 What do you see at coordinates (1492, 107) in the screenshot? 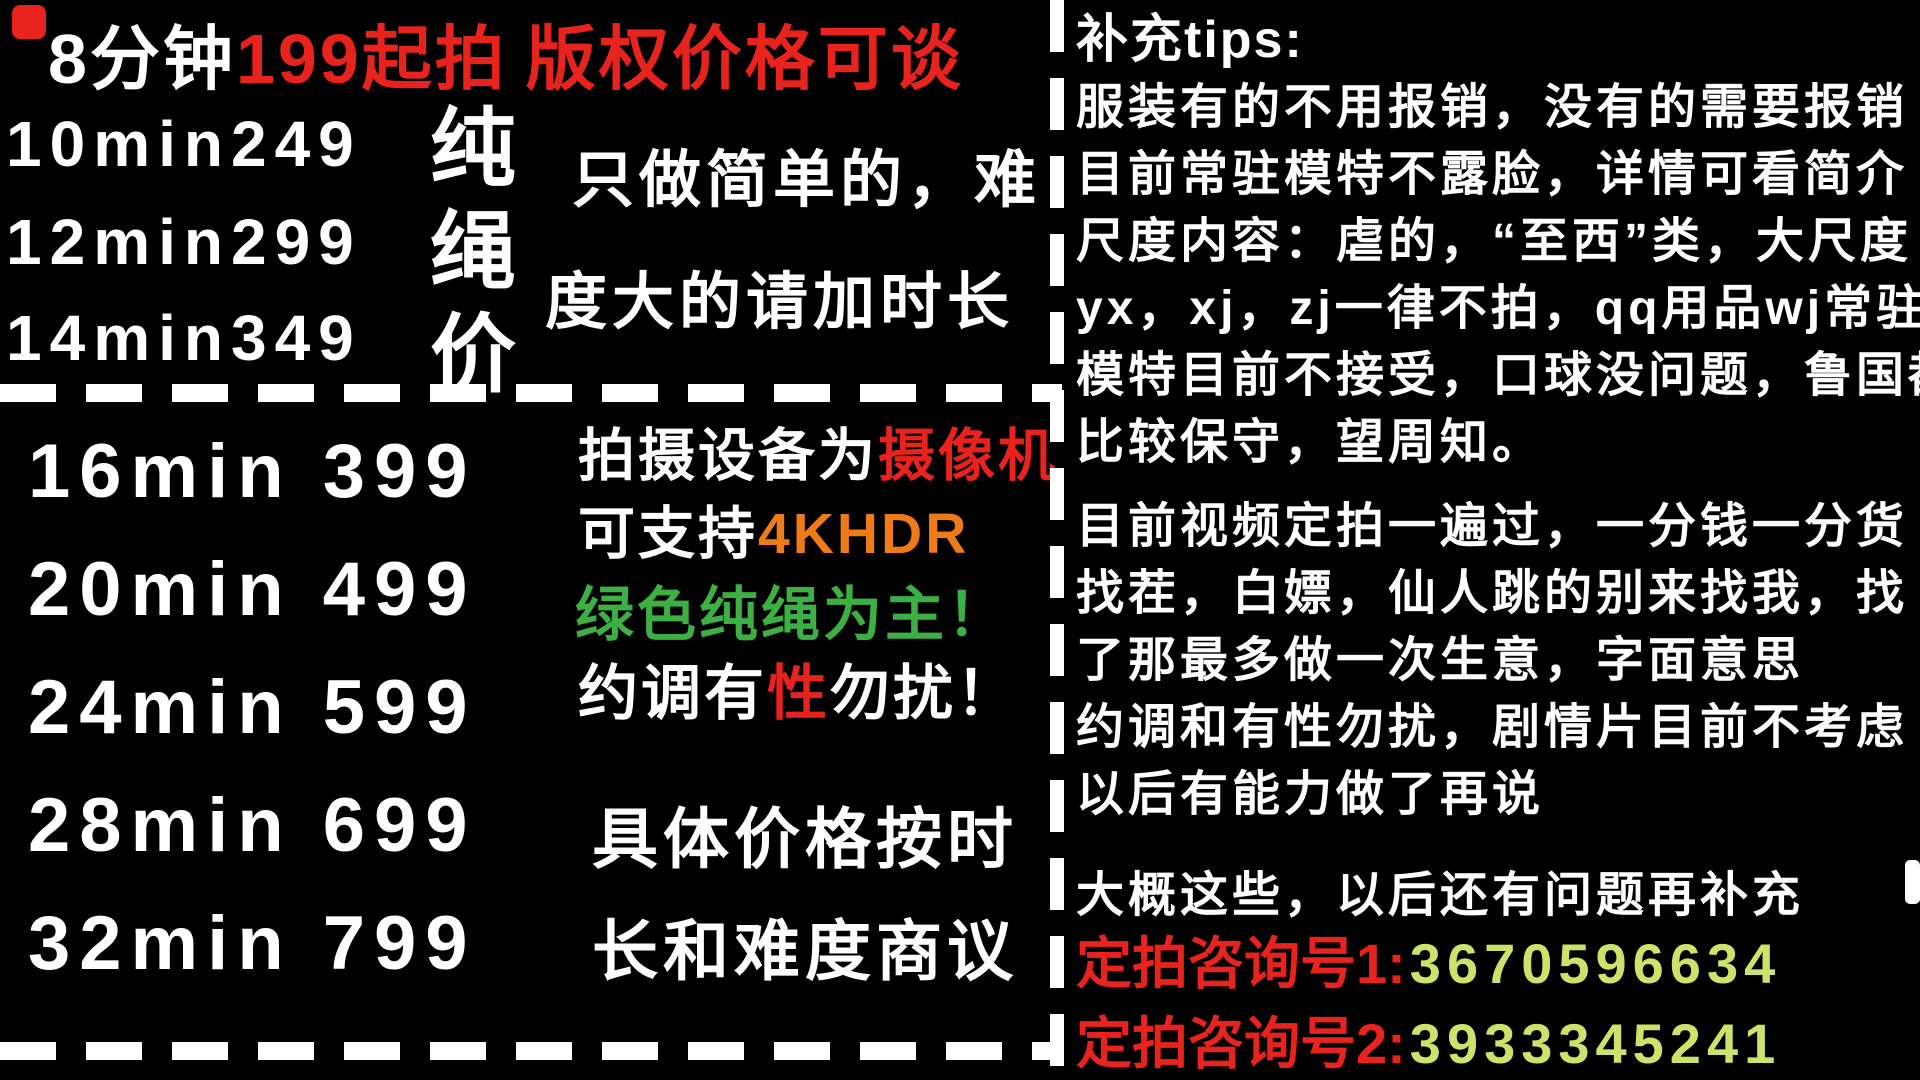
I see `tip-line: 服装有的不用报销，没有的需要报销` at bounding box center [1492, 107].